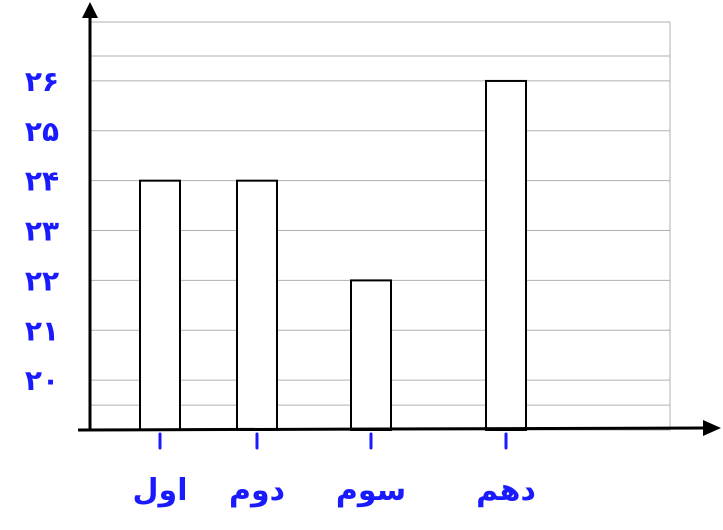  What do you see at coordinates (42, 380) in the screenshot?
I see `y-tick-label: ۲۰` at bounding box center [42, 380].